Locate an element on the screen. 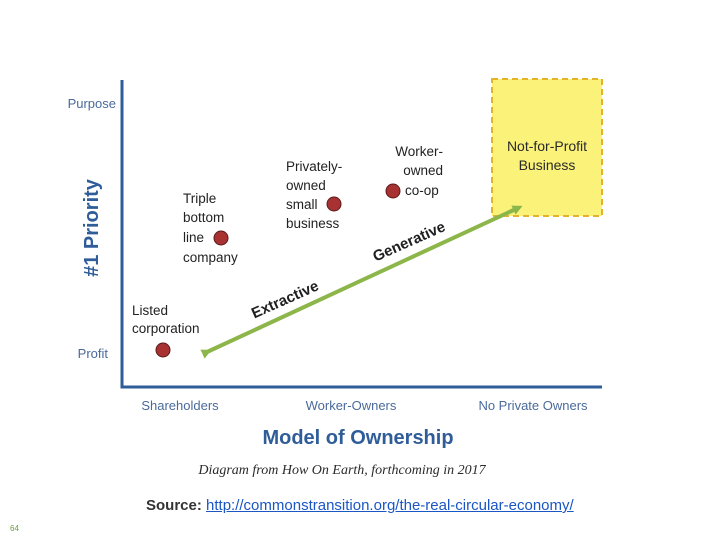 This screenshot has width=720, height=540. nonprofit-box is located at coordinates (547, 147).